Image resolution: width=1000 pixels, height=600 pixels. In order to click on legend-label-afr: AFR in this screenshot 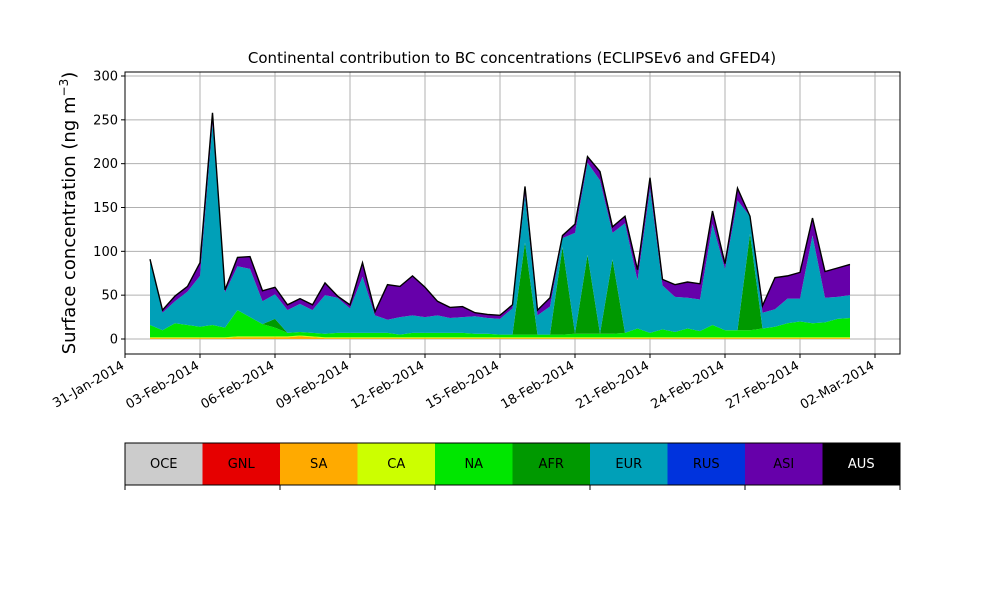, I will do `click(551, 464)`.